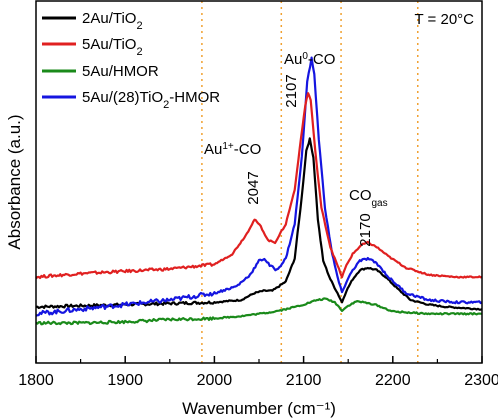 This screenshot has height=419, width=498. Describe the element at coordinates (444, 19) in the screenshot. I see `temperature-label: T = 20°C` at that location.